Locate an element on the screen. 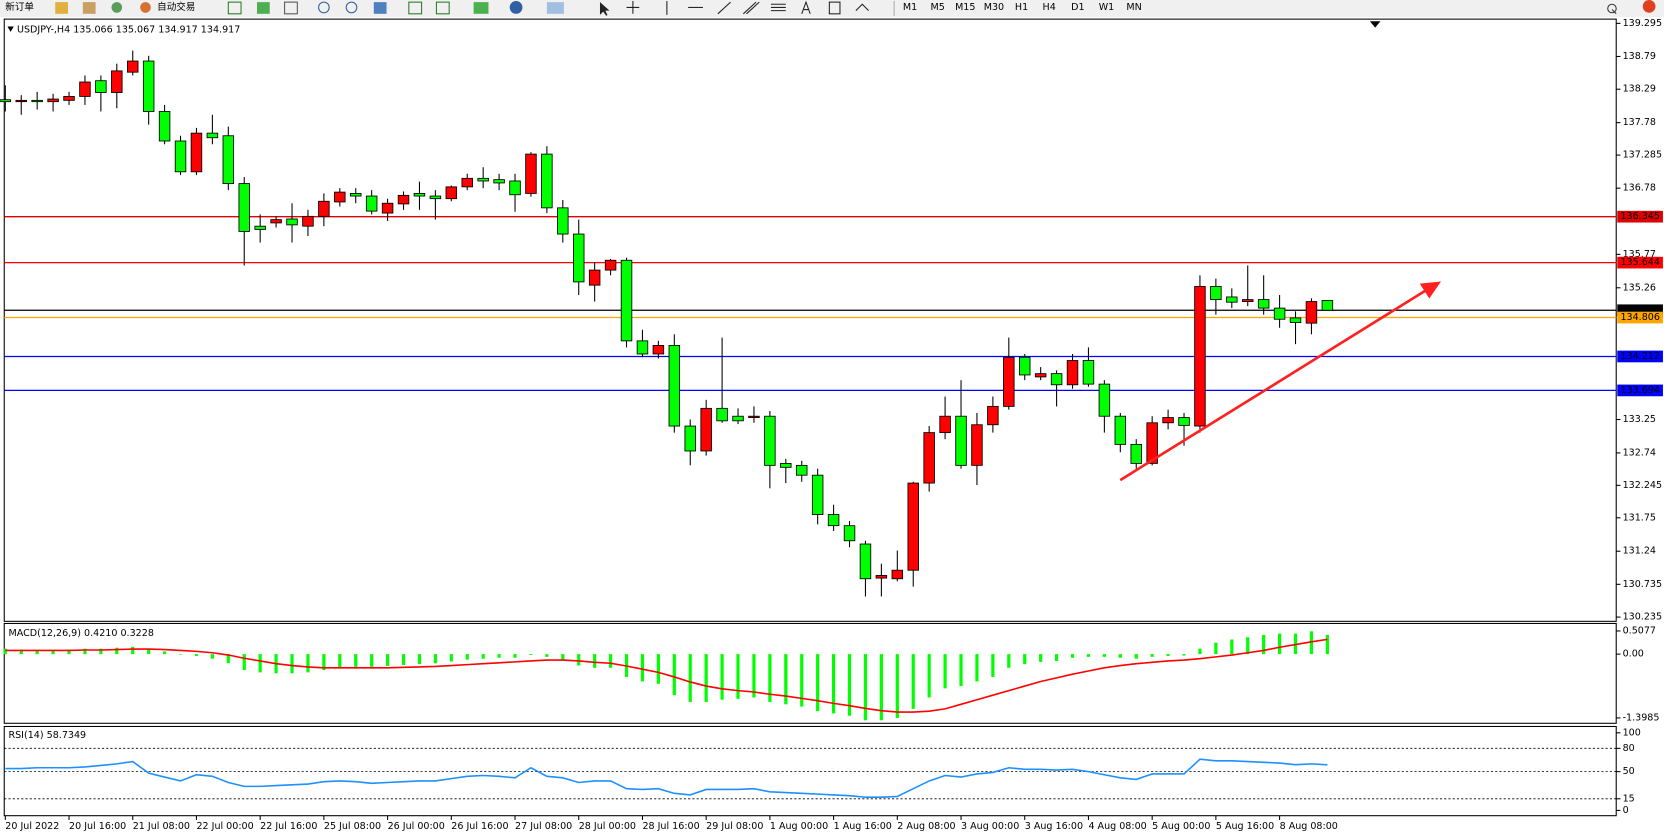 The image size is (1664, 838). channel-icon is located at coordinates (751, 8).